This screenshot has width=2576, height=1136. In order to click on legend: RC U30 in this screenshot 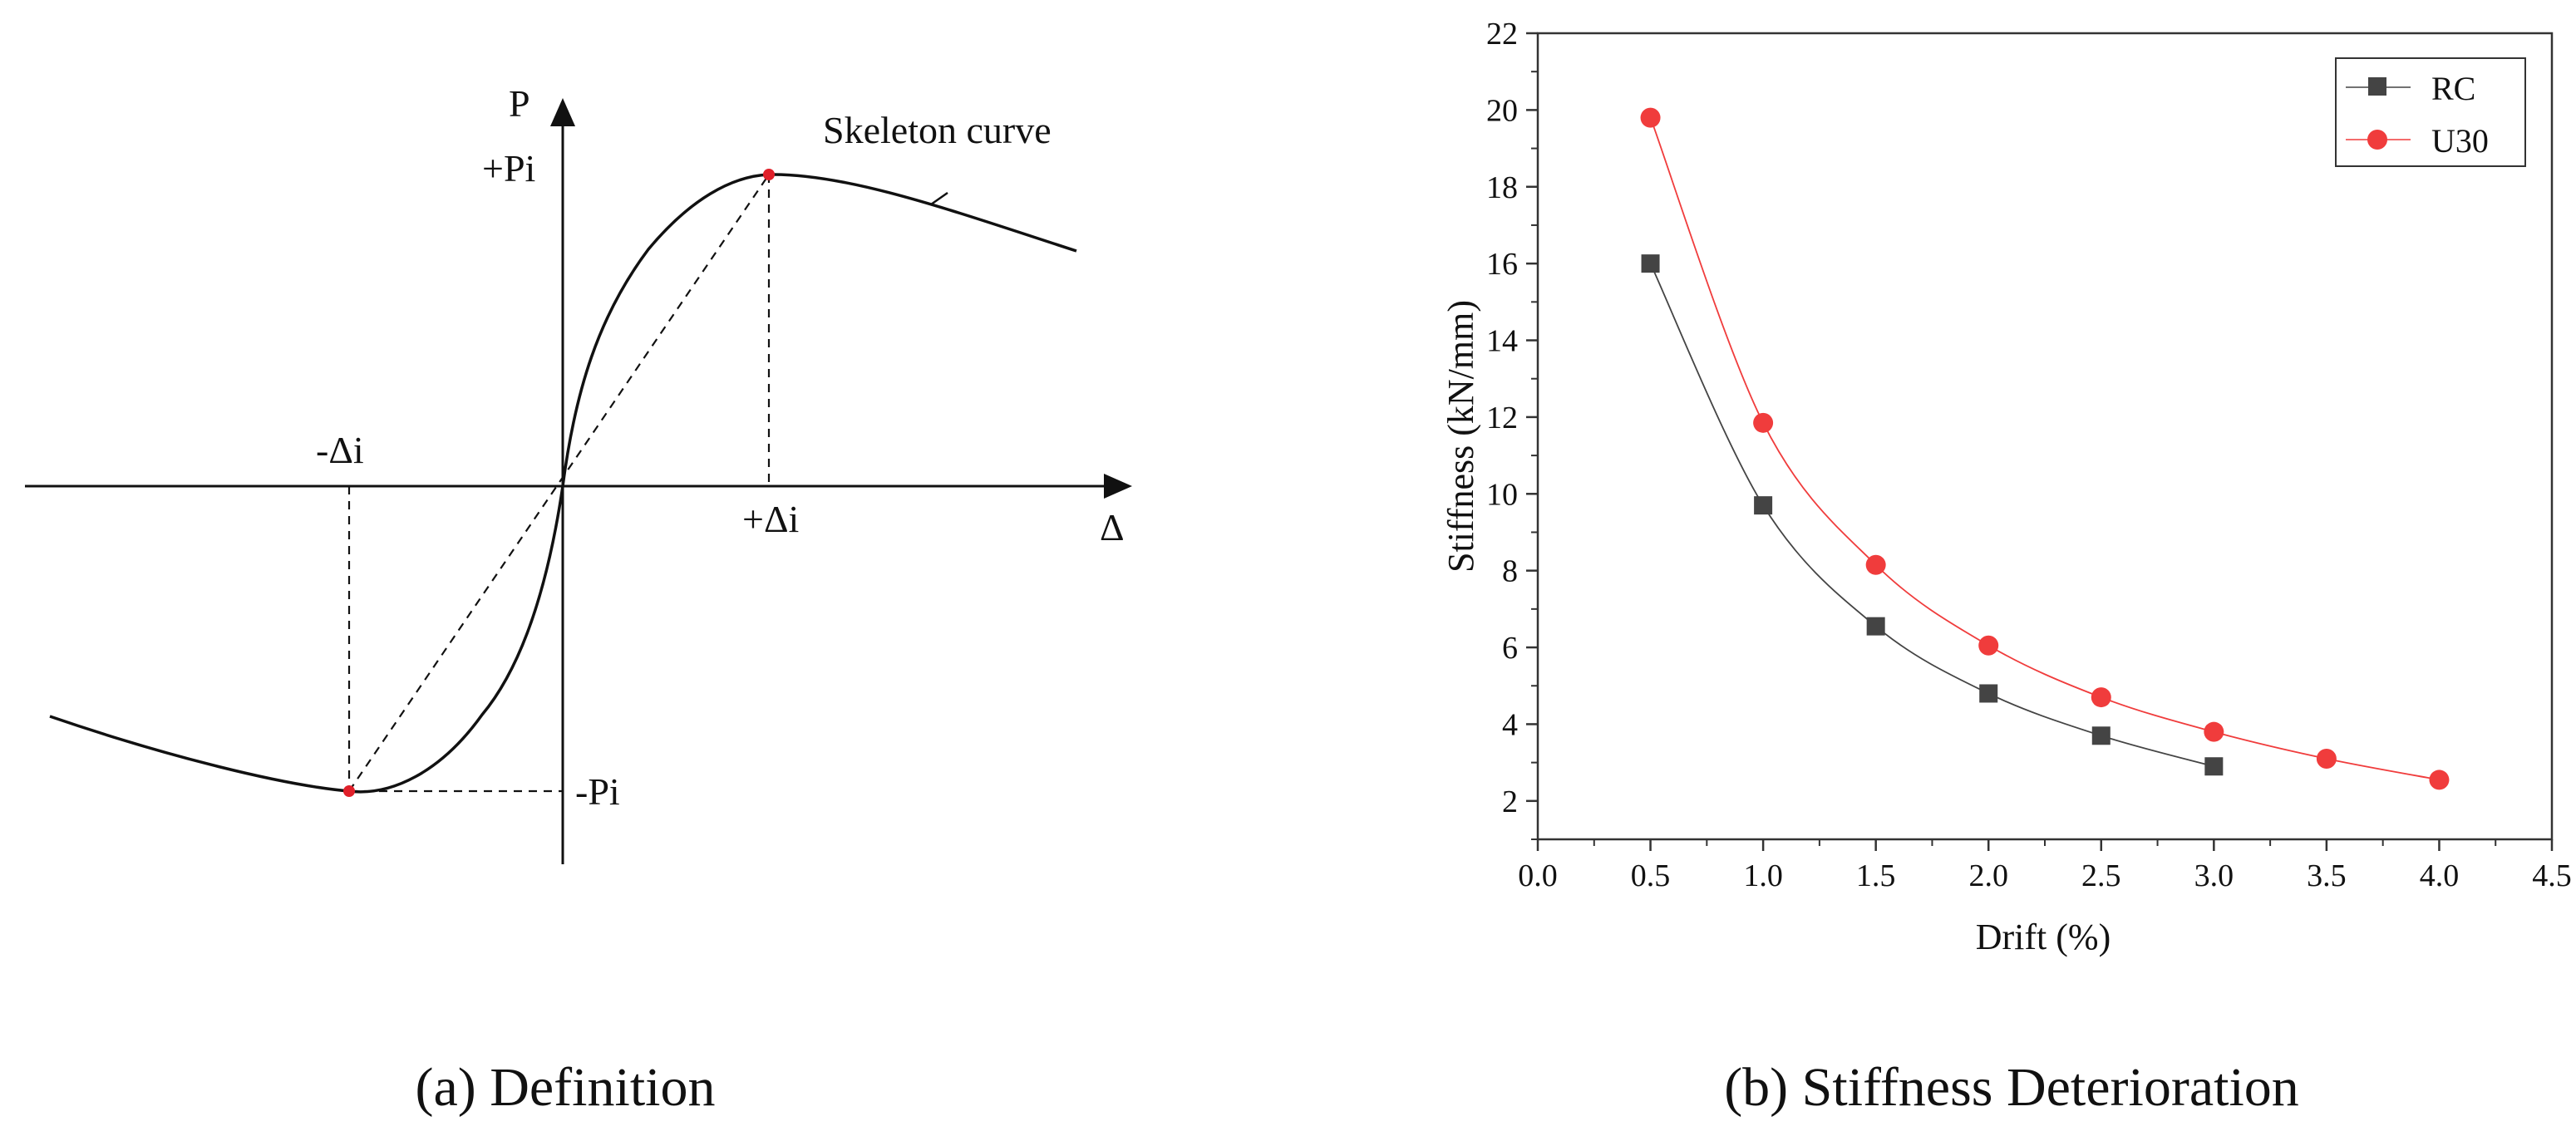, I will do `click(2430, 112)`.